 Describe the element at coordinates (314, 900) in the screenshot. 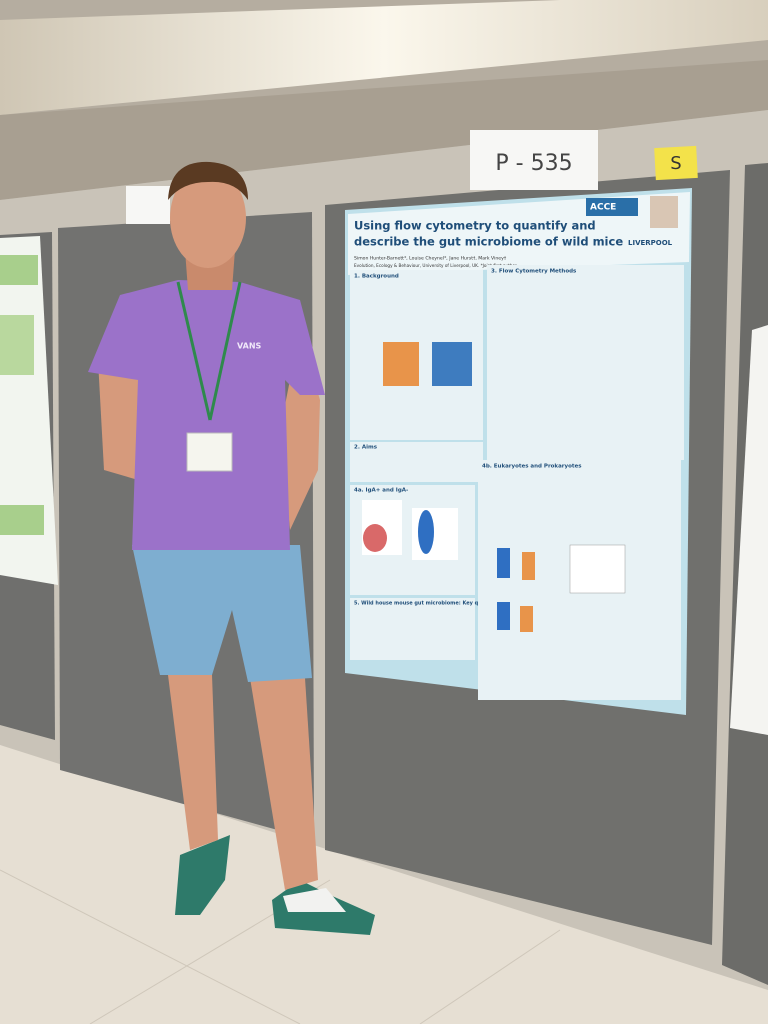

I see `shoe-panel` at that location.